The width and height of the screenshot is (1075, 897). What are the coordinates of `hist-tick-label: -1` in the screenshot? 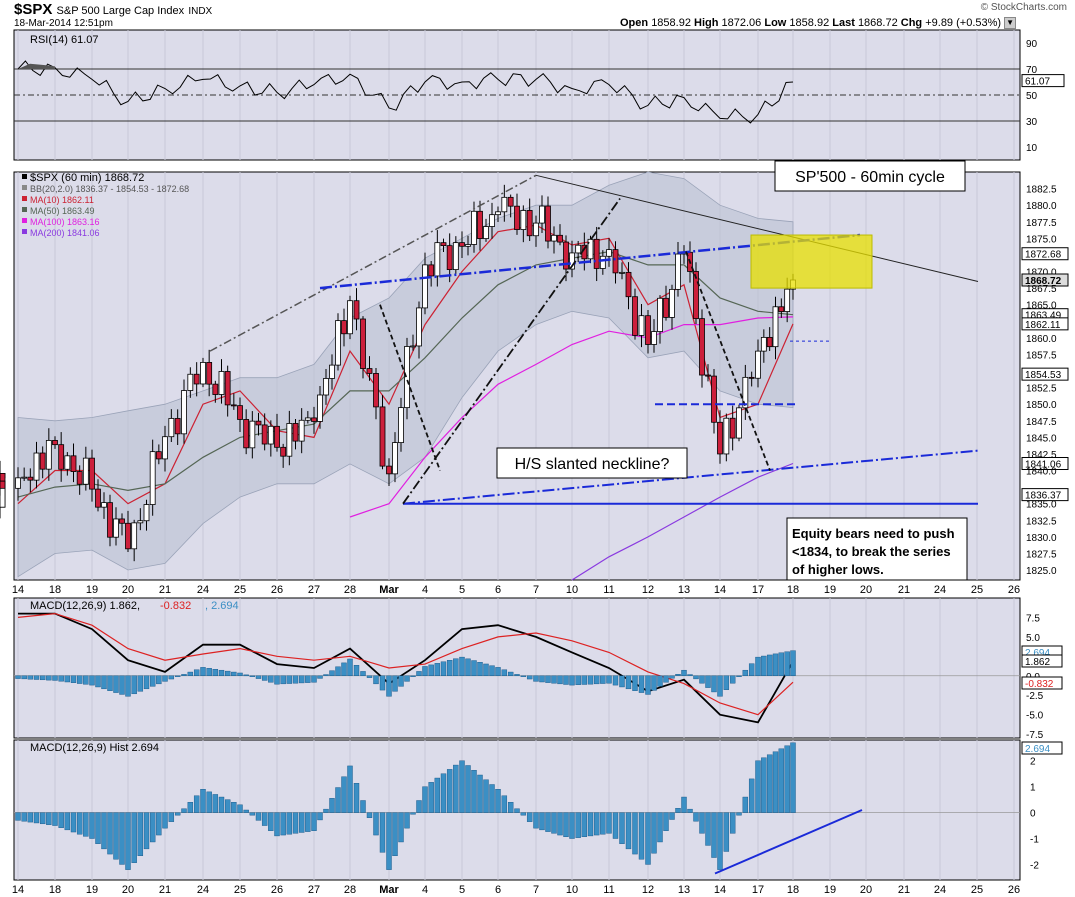 It's located at (1034, 840).